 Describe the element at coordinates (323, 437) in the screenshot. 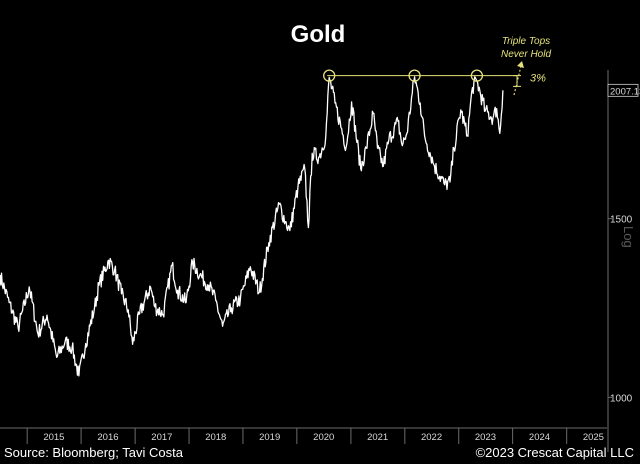

I see `year-tick-label: 2020` at that location.